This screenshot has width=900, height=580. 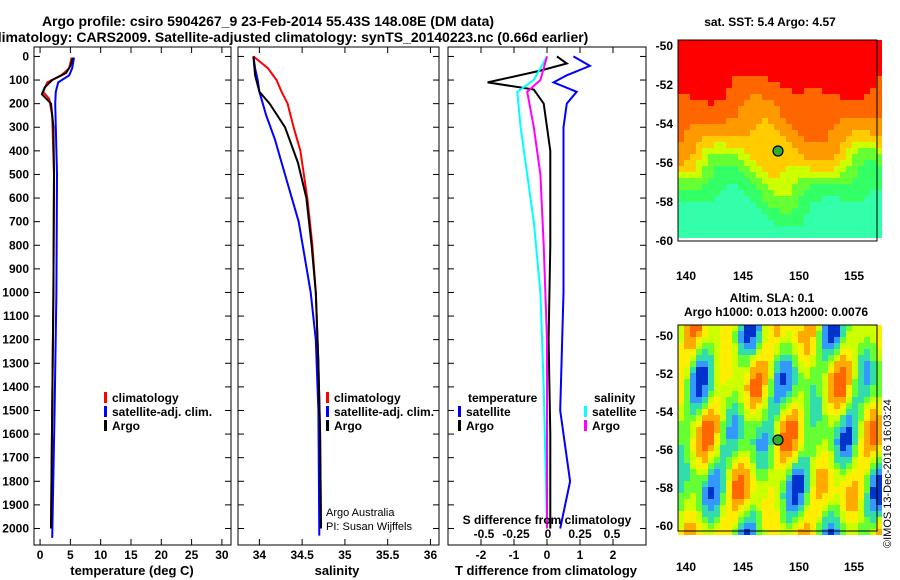 I want to click on depth-tick-label: 1000, so click(x=15, y=292).